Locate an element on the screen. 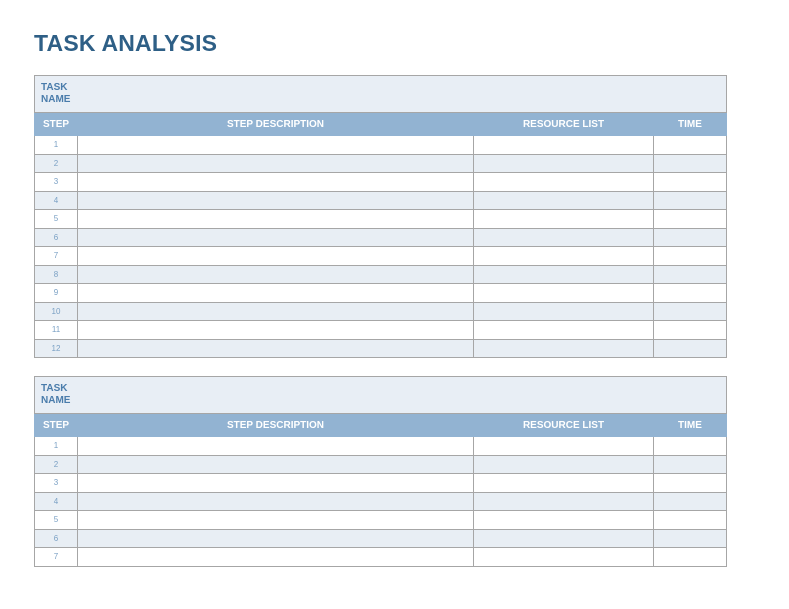  page-title: TASK ANALYSIS is located at coordinates (126, 43).